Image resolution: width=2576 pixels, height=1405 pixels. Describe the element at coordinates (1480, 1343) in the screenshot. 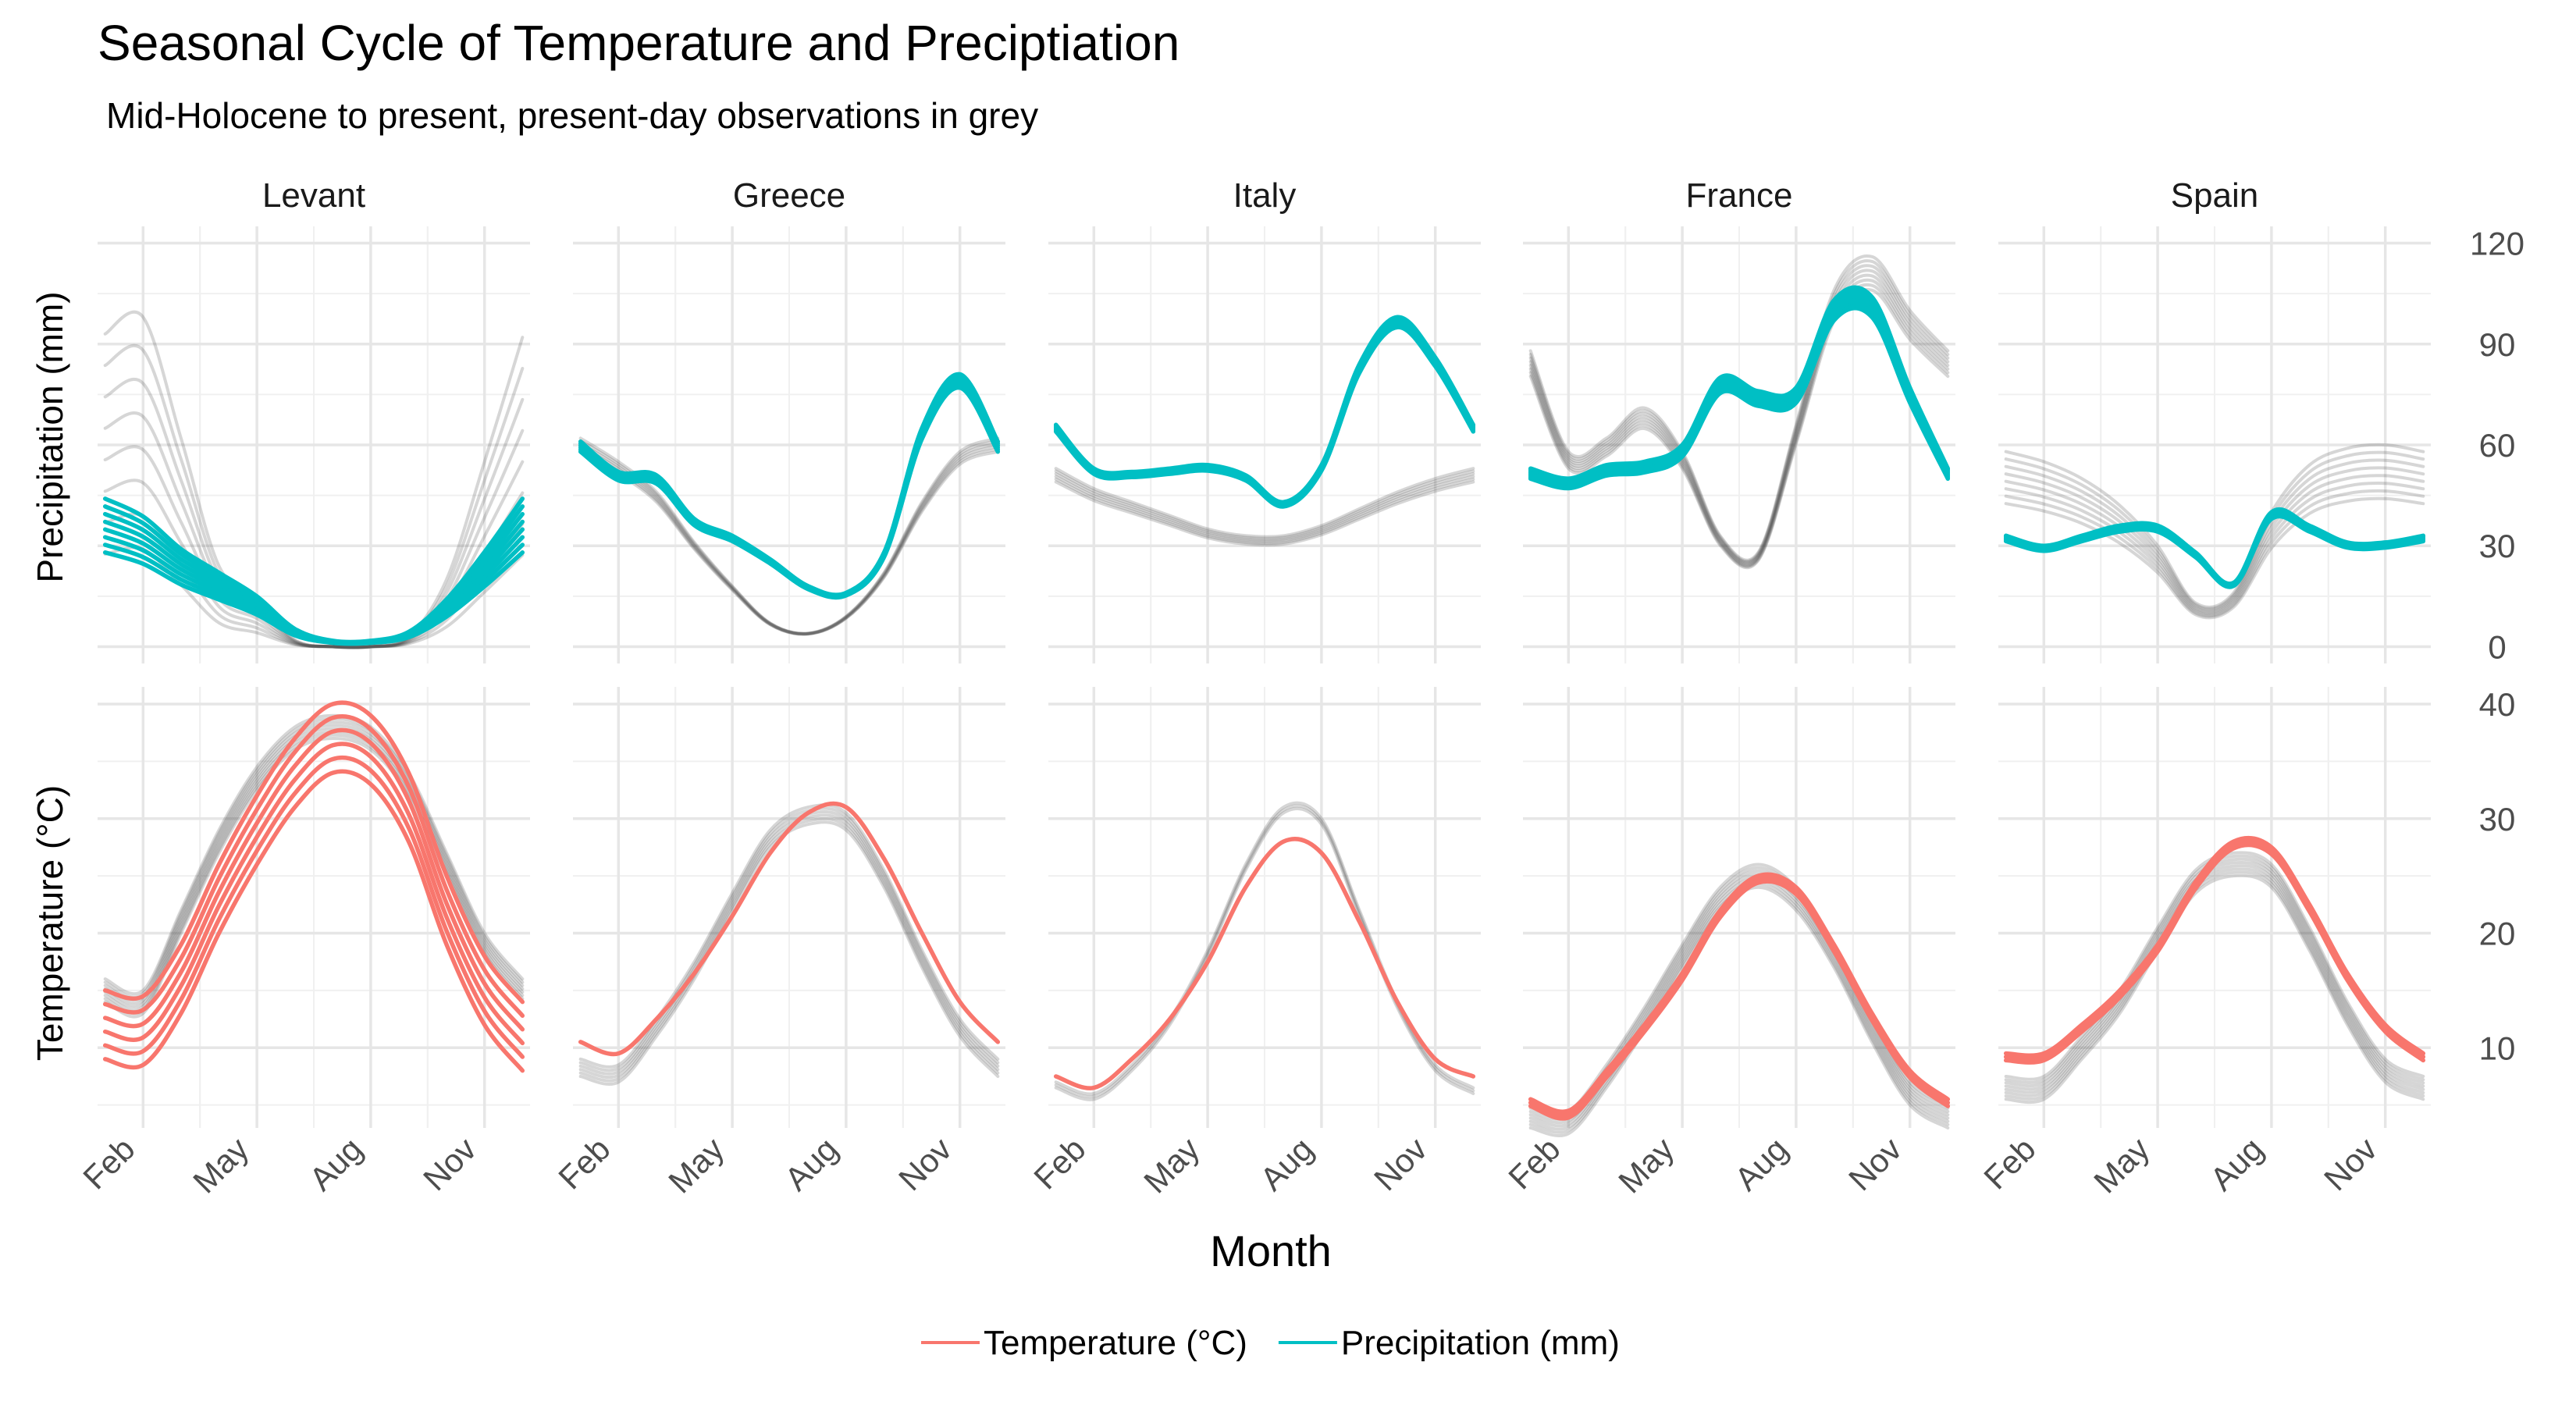

I see `legend-label-precipitation: Precipitation (mm)` at that location.